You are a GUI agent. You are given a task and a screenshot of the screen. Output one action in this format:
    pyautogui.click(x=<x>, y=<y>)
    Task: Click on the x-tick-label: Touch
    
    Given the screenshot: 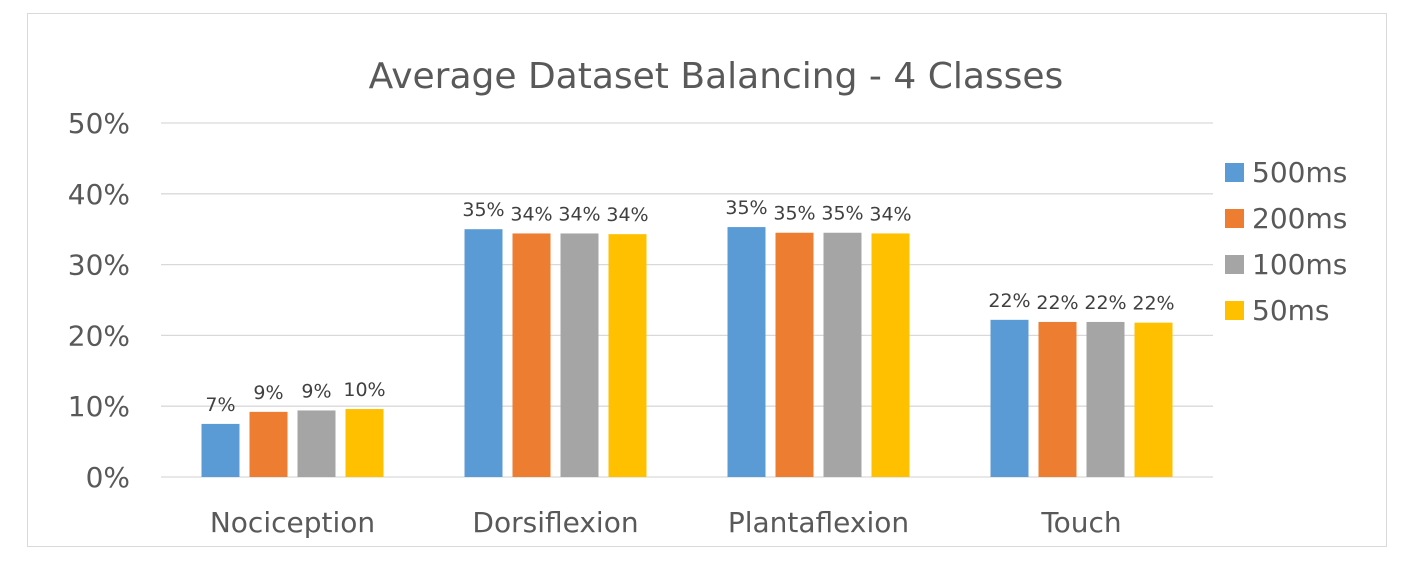 What is the action you would take?
    pyautogui.click(x=1080, y=522)
    